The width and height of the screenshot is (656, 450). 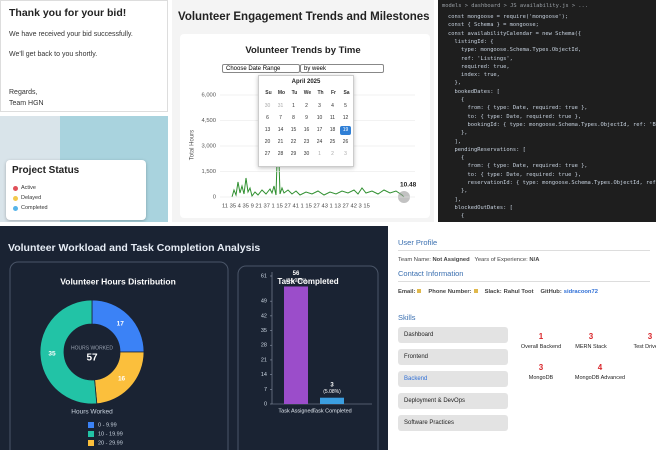 What do you see at coordinates (541, 336) in the screenshot?
I see `skill-score: 1` at bounding box center [541, 336].